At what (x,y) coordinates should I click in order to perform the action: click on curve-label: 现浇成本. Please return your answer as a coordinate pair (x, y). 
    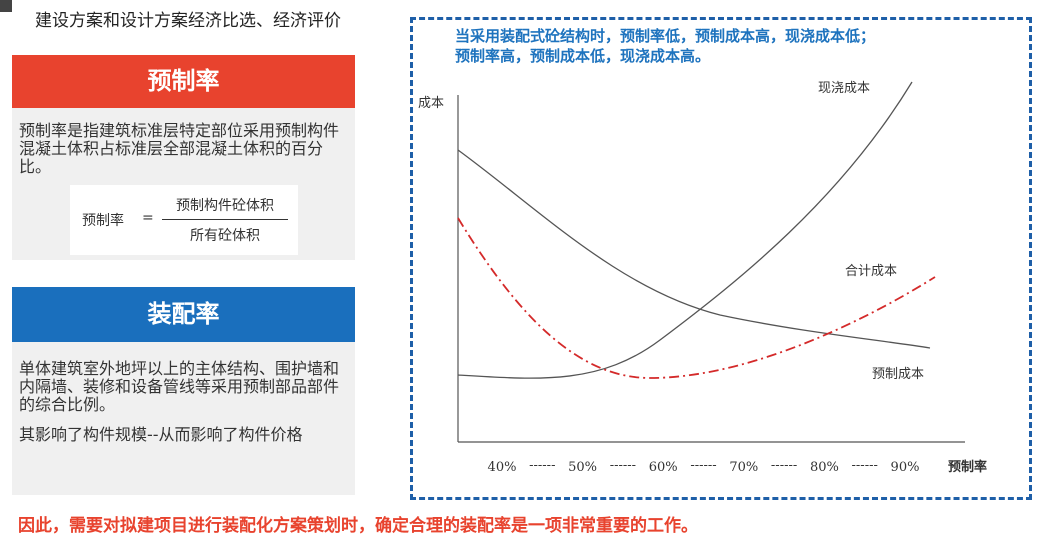
    Looking at the image, I should click on (844, 88).